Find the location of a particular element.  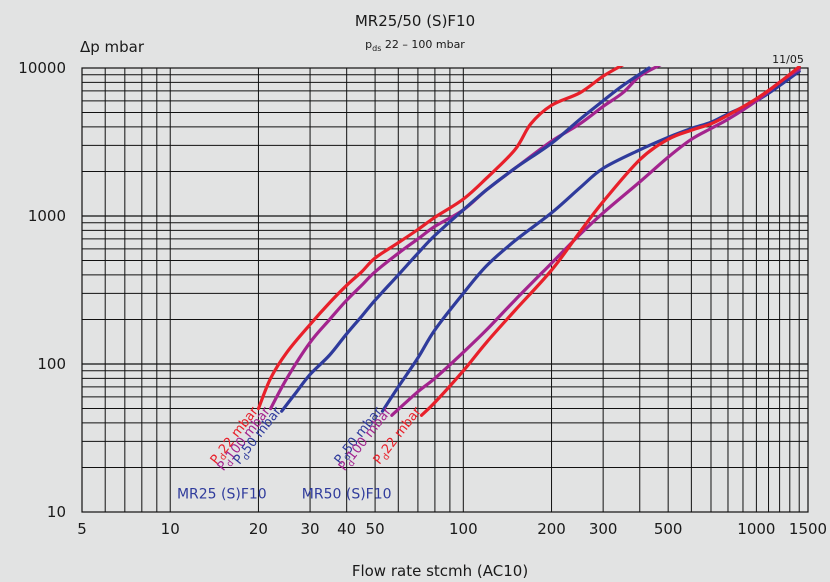

group-label-2: MR50 (S)F10 is located at coordinates (347, 495).